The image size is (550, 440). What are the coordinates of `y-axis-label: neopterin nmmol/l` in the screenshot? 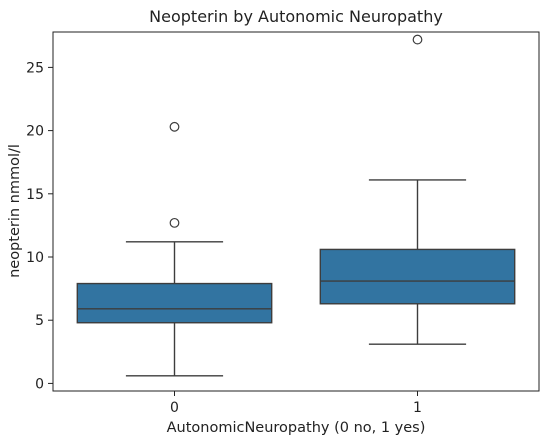 It's located at (15, 211).